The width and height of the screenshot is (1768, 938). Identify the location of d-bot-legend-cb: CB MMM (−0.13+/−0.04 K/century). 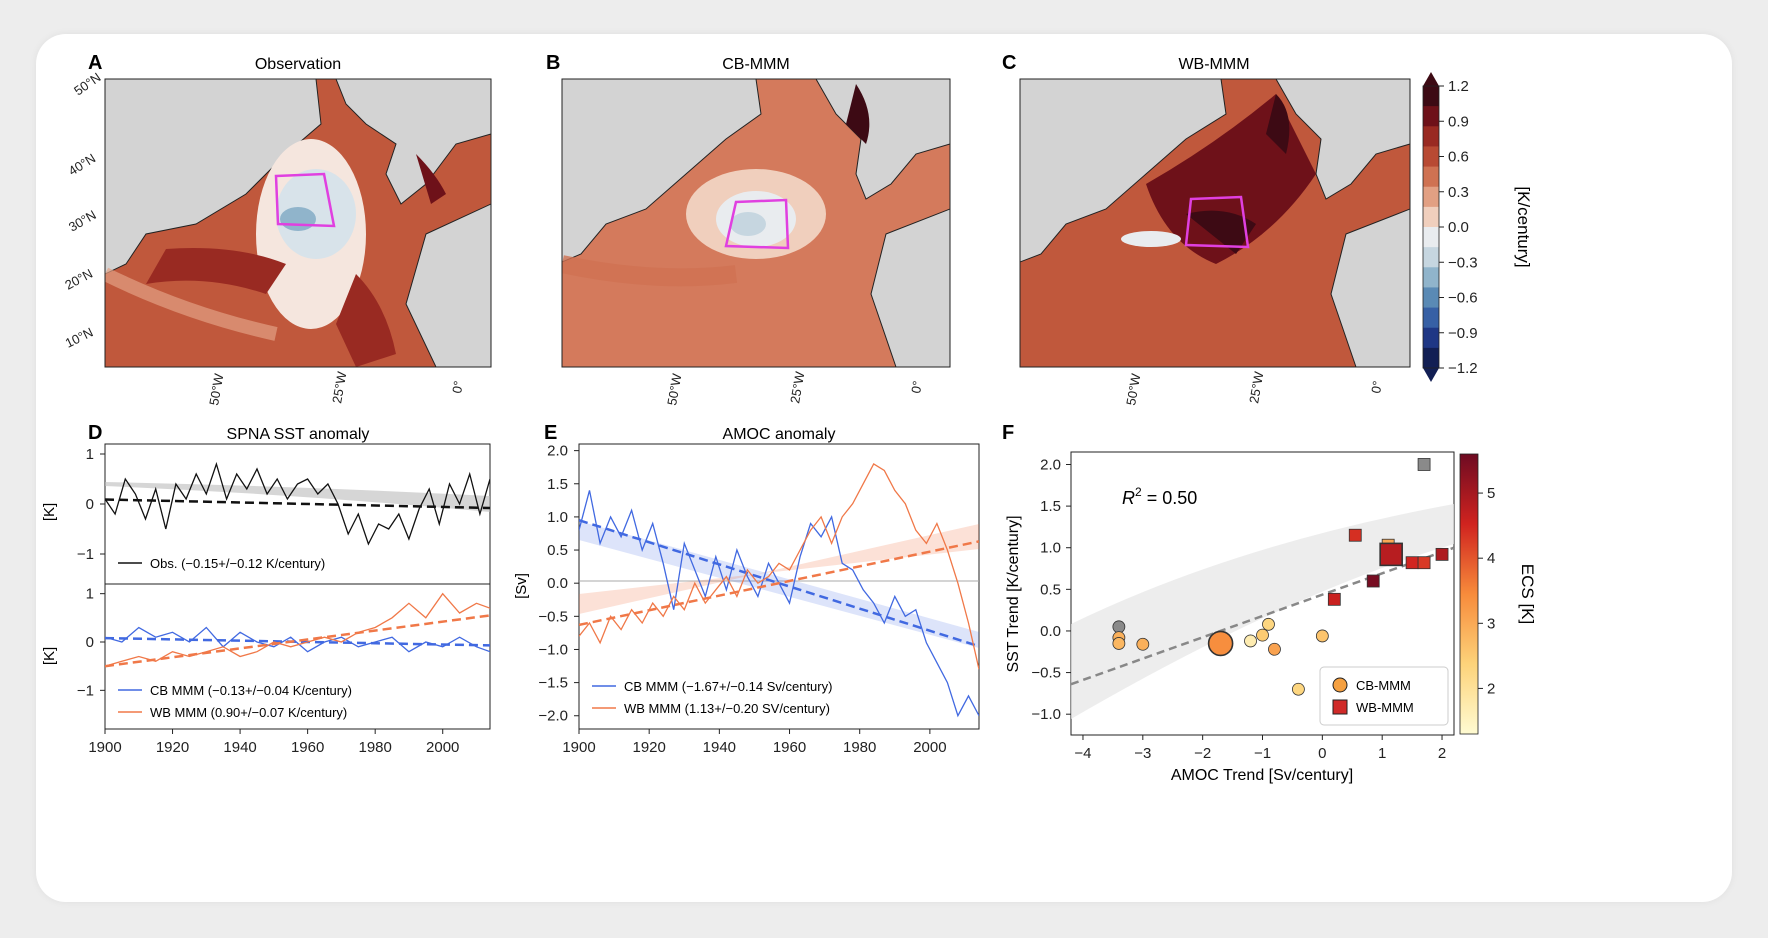
(251, 690).